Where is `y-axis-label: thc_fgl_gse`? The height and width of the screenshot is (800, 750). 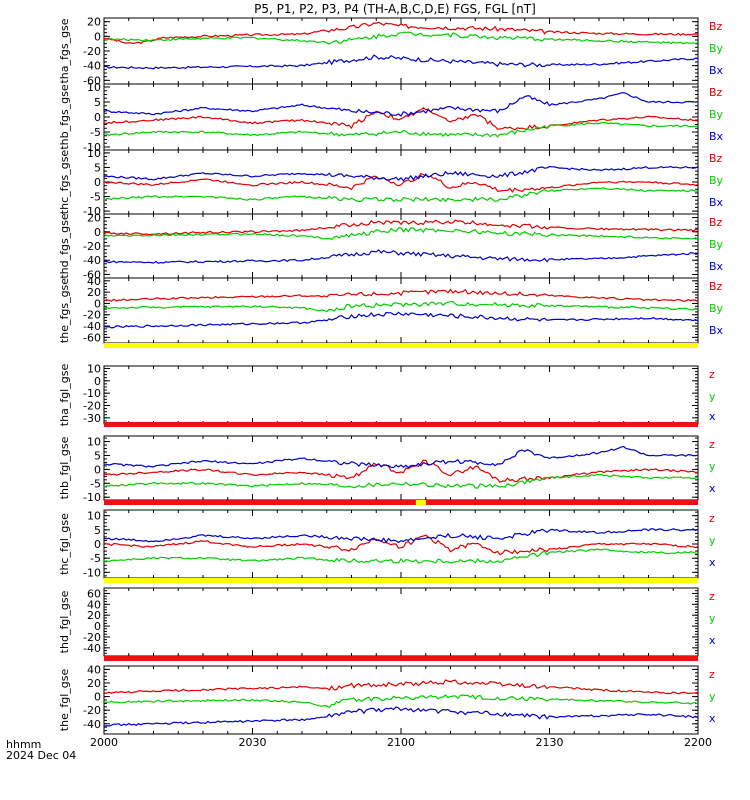 y-axis-label: thc_fgl_gse is located at coordinates (64, 544).